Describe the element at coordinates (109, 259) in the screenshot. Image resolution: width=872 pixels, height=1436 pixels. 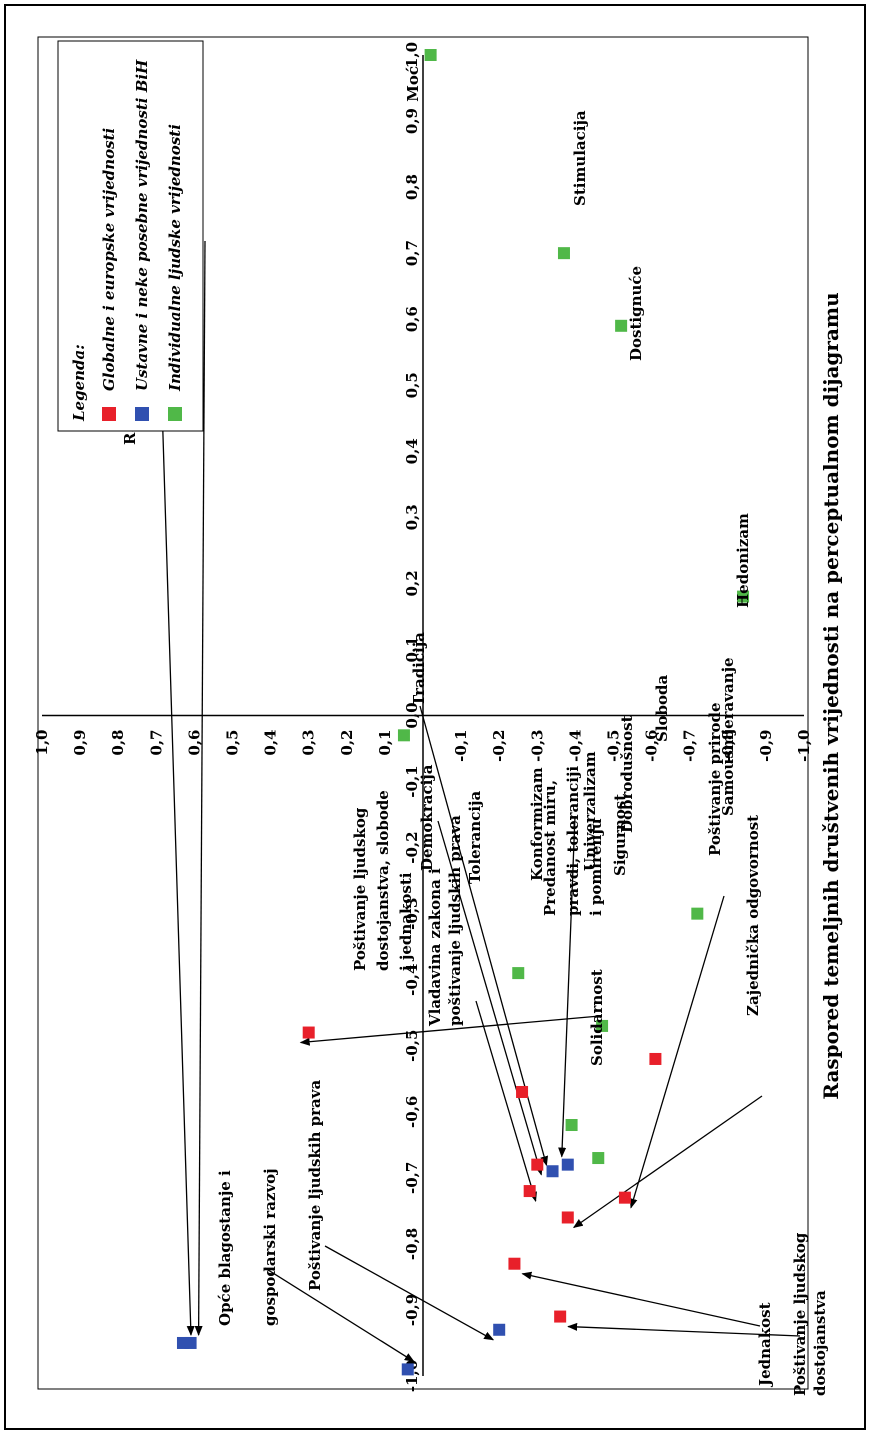
I see `legend-label: Globalne i europske vrijednosti` at that location.